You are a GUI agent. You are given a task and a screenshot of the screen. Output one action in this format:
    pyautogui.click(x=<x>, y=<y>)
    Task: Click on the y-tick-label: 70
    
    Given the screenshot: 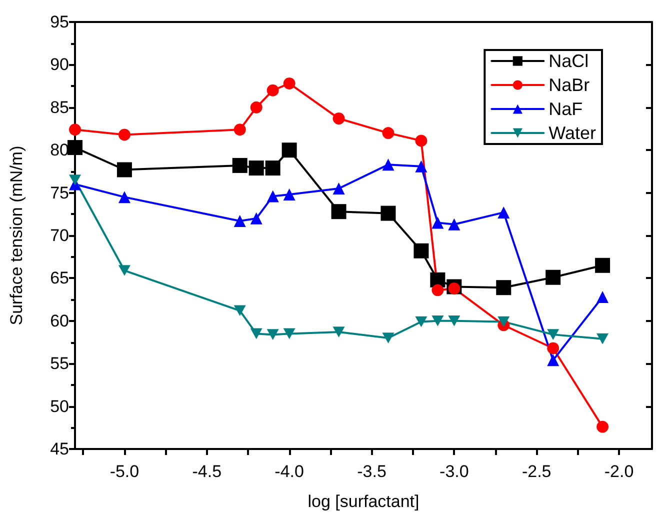 What is the action you would take?
    pyautogui.click(x=59, y=235)
    